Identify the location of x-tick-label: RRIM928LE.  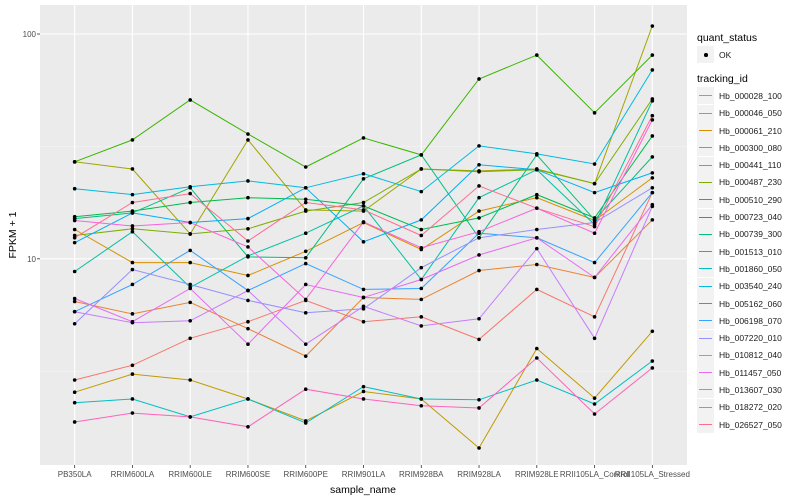
(537, 474).